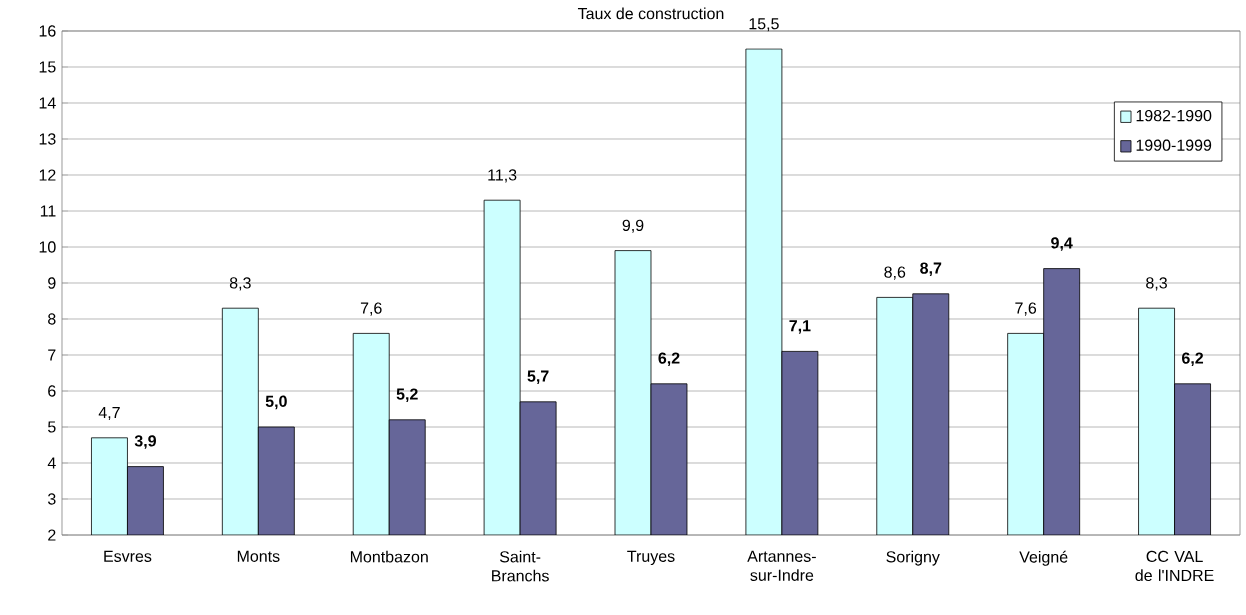 This screenshot has height=615, width=1246. What do you see at coordinates (52, 427) in the screenshot?
I see `y-tick-label: 5` at bounding box center [52, 427].